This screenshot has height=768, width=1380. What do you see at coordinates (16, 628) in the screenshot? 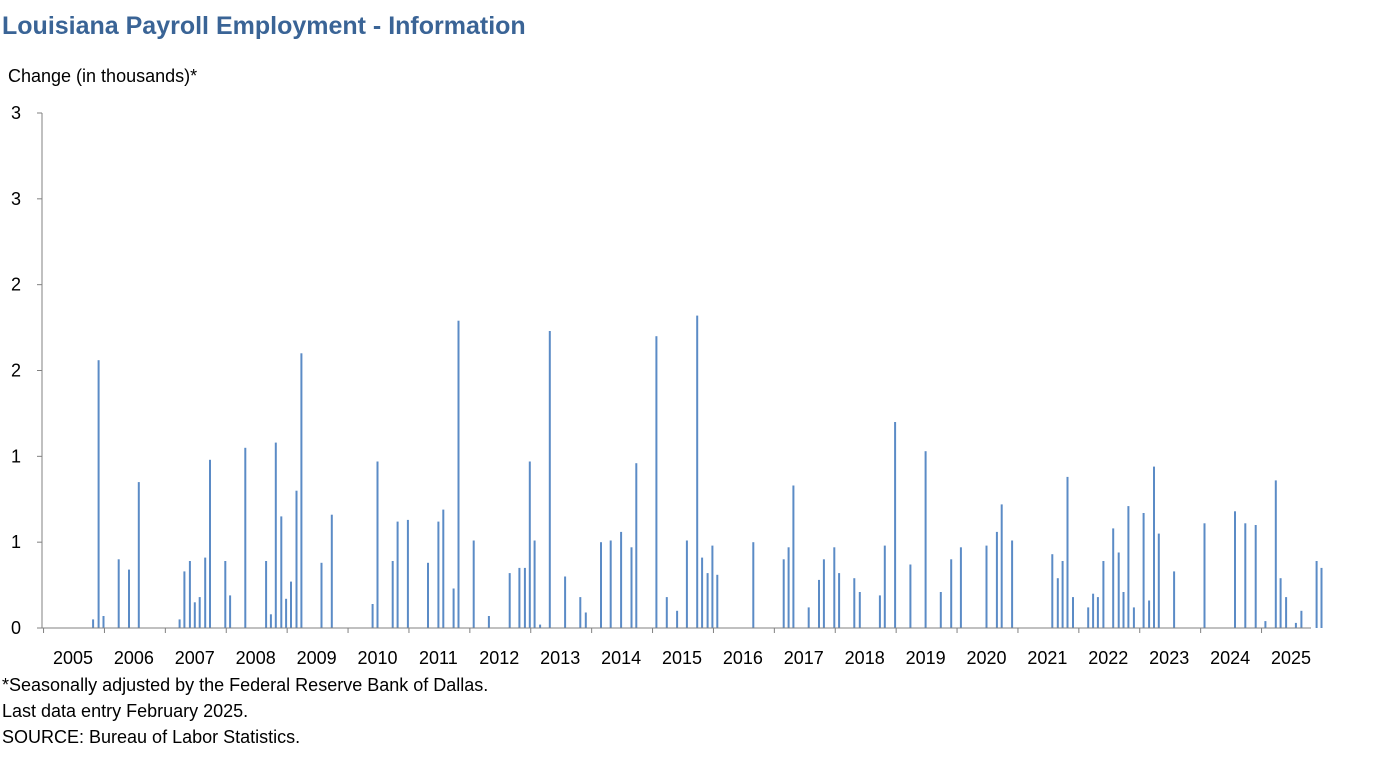
I see `y-tick-label: 0` at bounding box center [16, 628].